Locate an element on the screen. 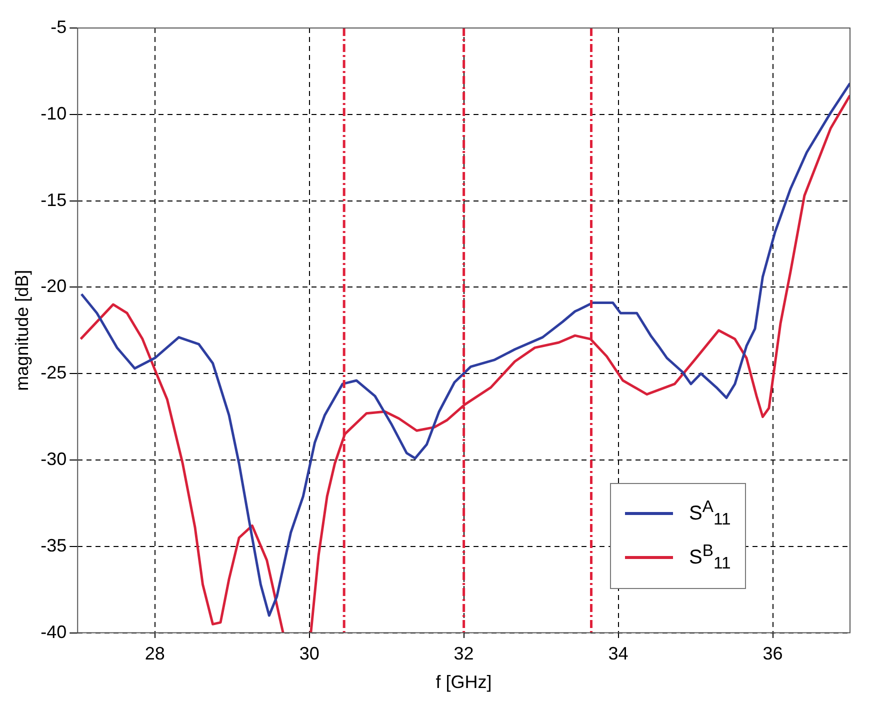 The width and height of the screenshot is (869, 708). x-tick-label: 36 is located at coordinates (772, 654).